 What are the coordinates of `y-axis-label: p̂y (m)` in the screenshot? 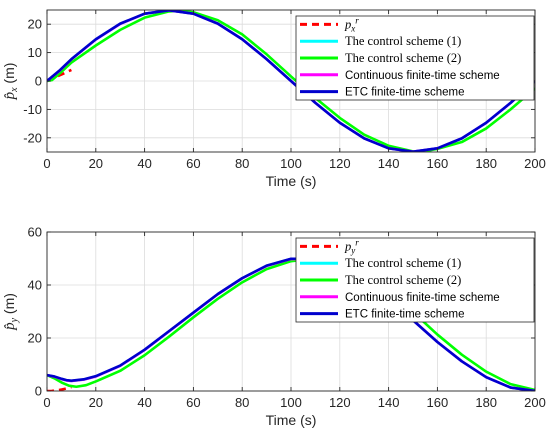 It's located at (10, 312).